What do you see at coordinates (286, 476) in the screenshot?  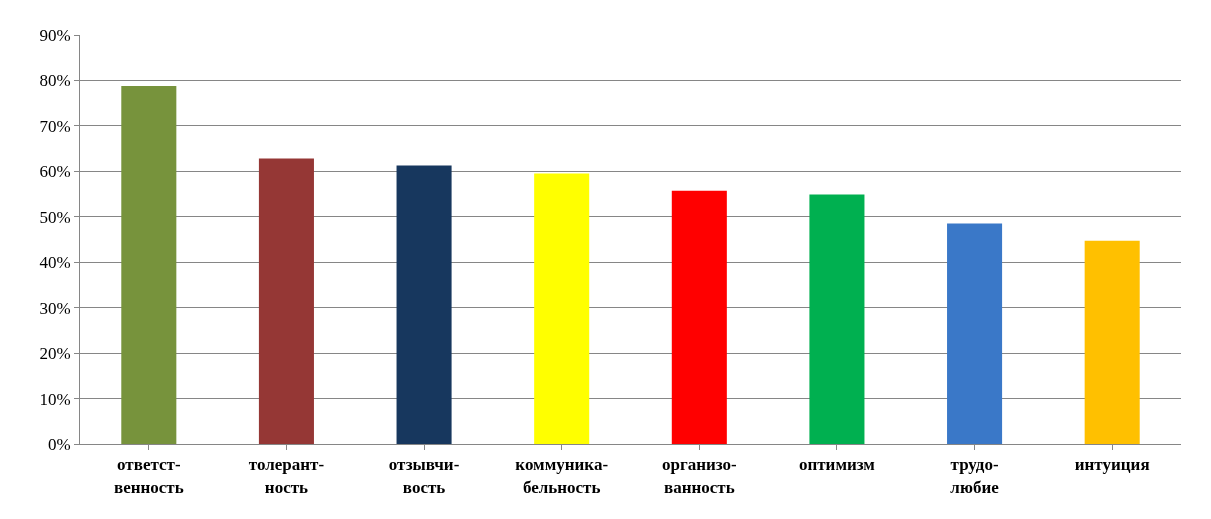 I see `x-tick-label: толерант- ность` at bounding box center [286, 476].